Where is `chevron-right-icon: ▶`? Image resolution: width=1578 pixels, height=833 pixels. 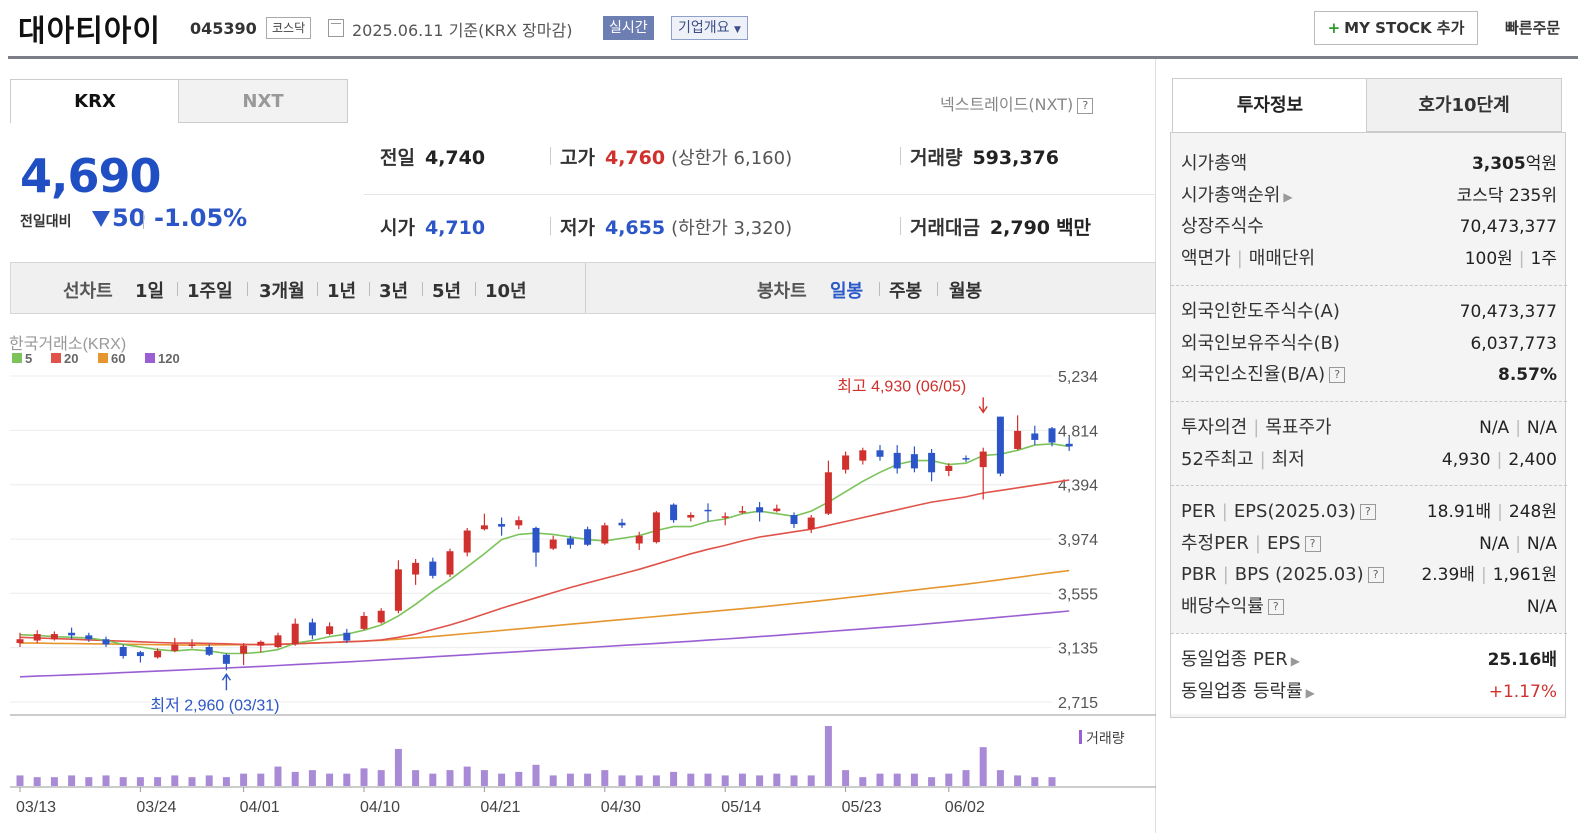
chevron-right-icon: ▶ is located at coordinates (1295, 661).